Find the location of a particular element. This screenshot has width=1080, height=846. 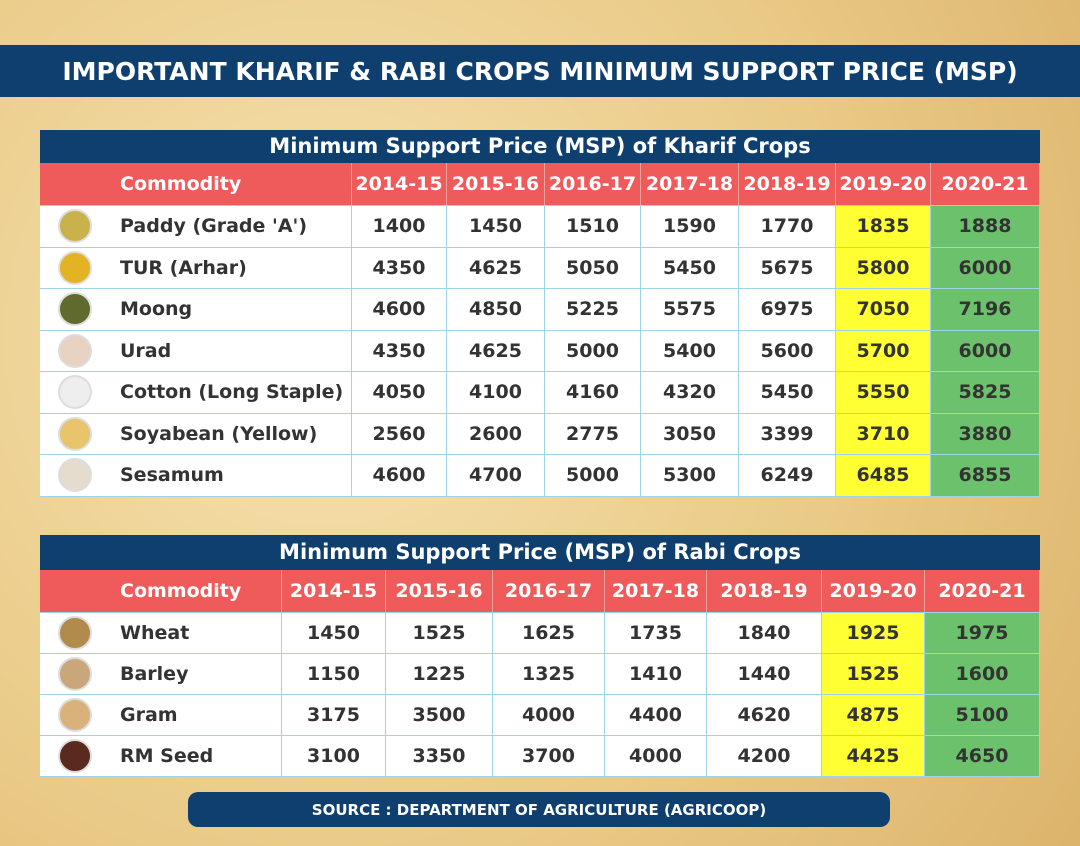

price-cell: 3175 is located at coordinates (334, 715).